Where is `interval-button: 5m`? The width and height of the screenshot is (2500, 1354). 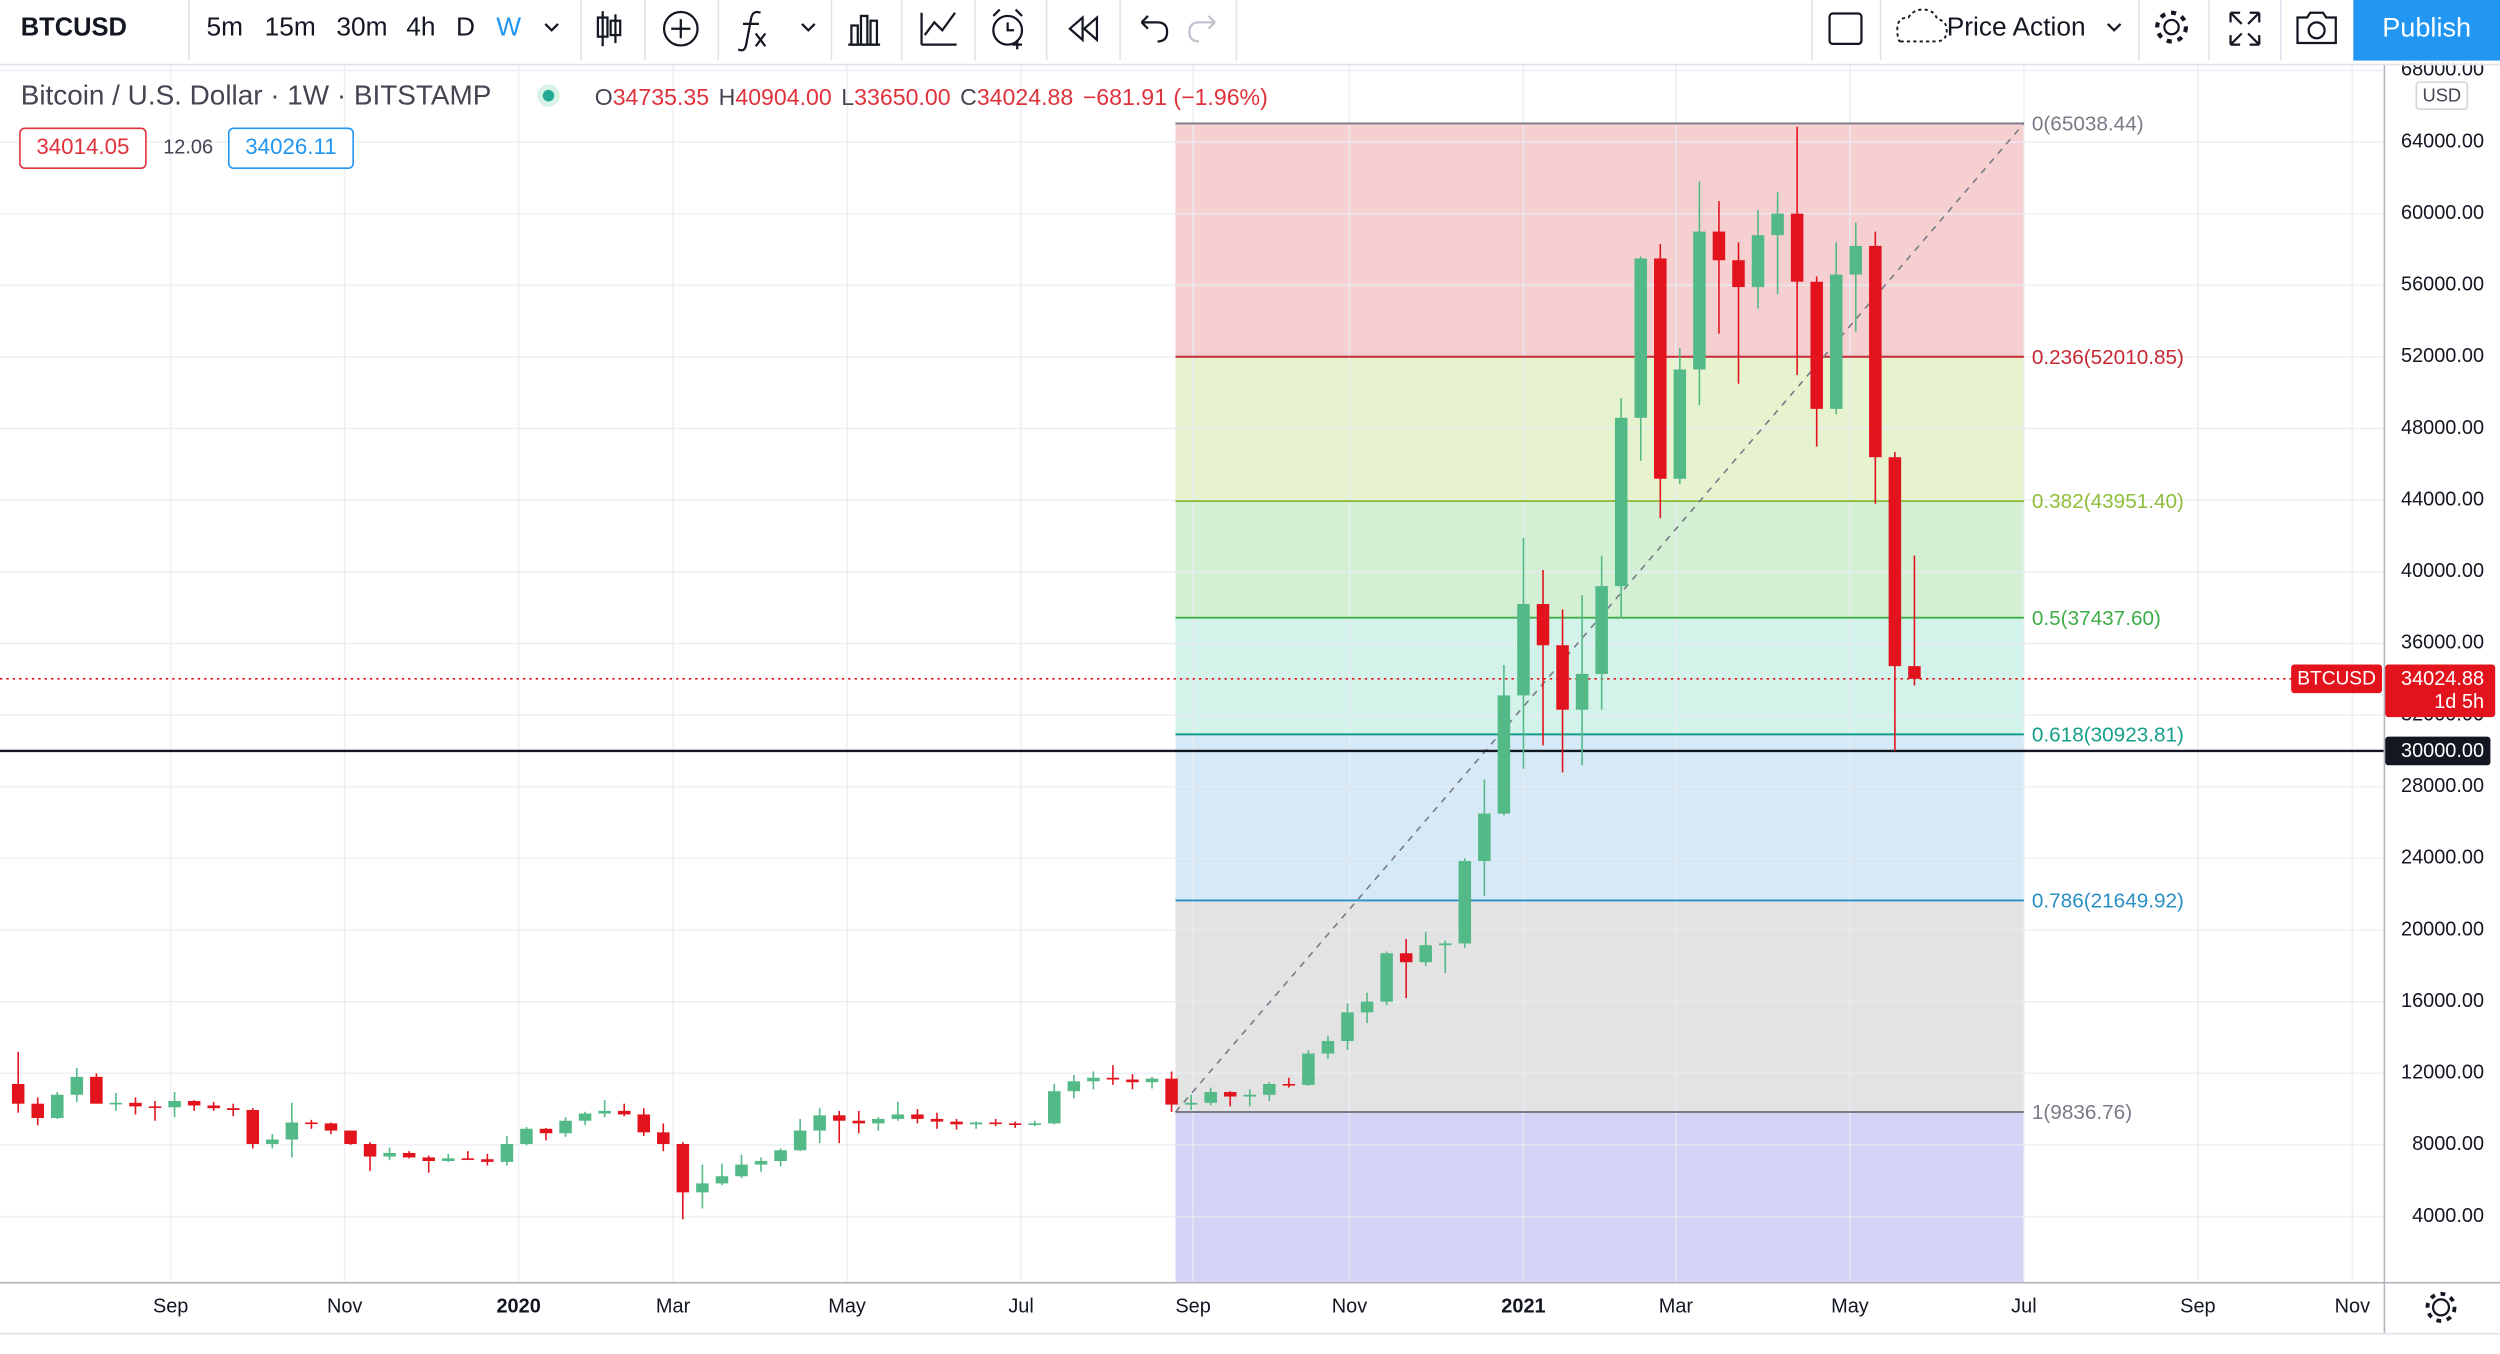 interval-button: 5m is located at coordinates (225, 27).